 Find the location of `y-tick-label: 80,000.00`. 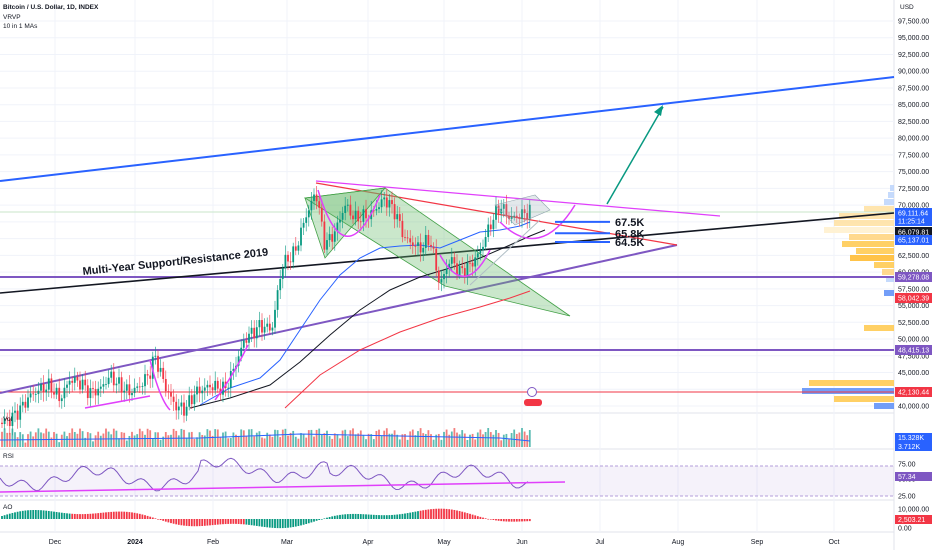

y-tick-label: 80,000.00 is located at coordinates (913, 139).